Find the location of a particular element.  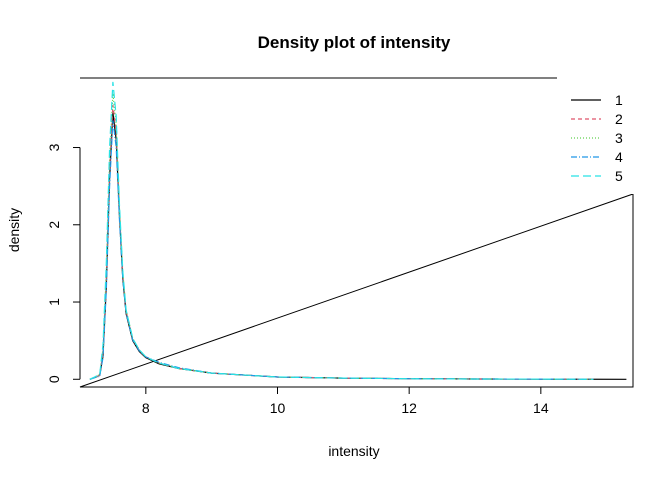

legend-label-2: 2 is located at coordinates (619, 119).